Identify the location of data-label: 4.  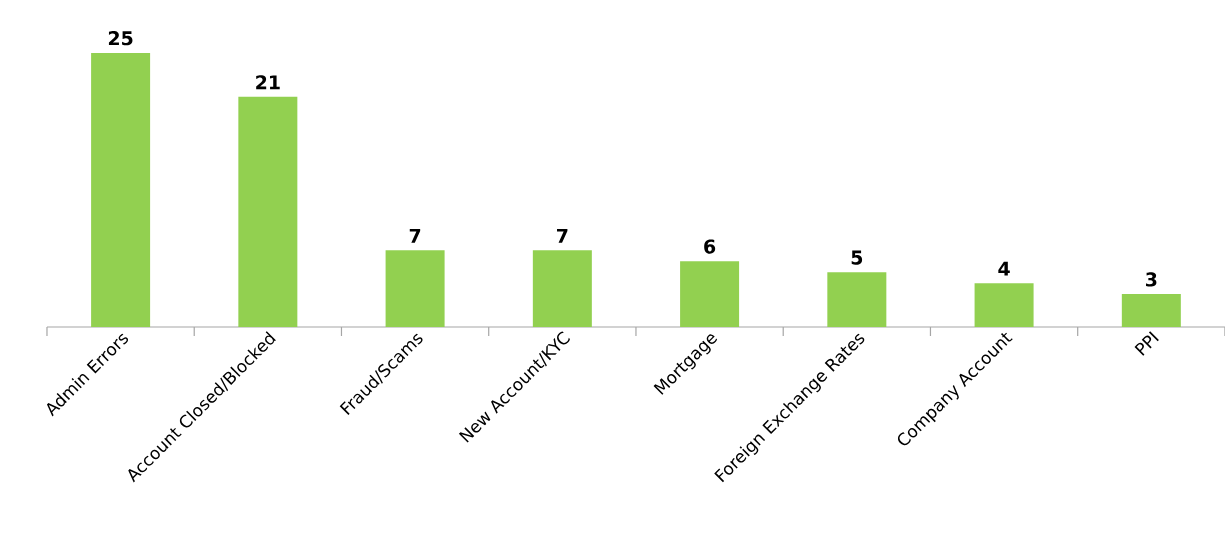
(1004, 268).